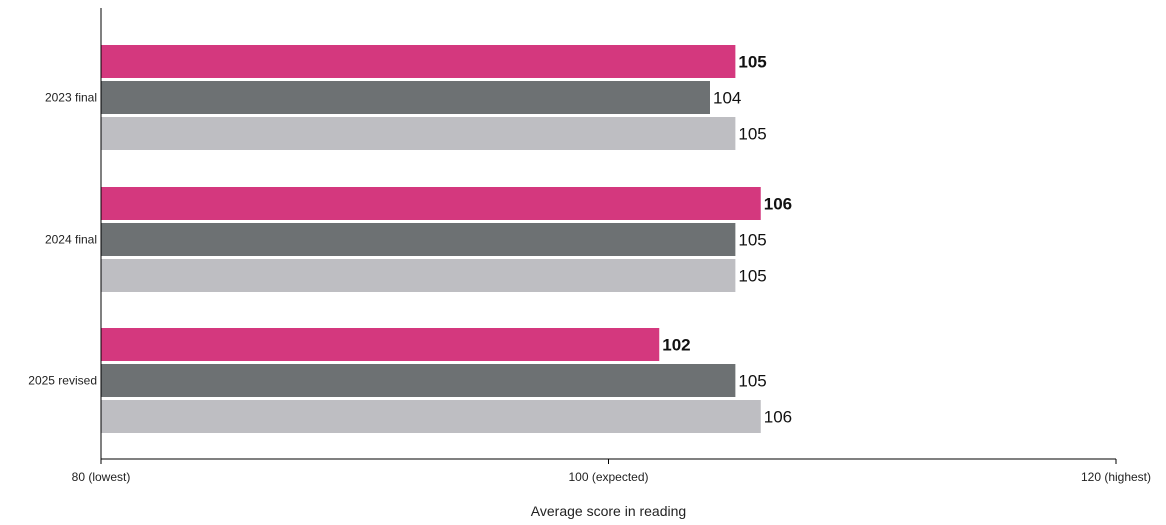 The height and width of the screenshot is (525, 1166). Describe the element at coordinates (727, 98) in the screenshot. I see `value-label-0-1: 104` at that location.